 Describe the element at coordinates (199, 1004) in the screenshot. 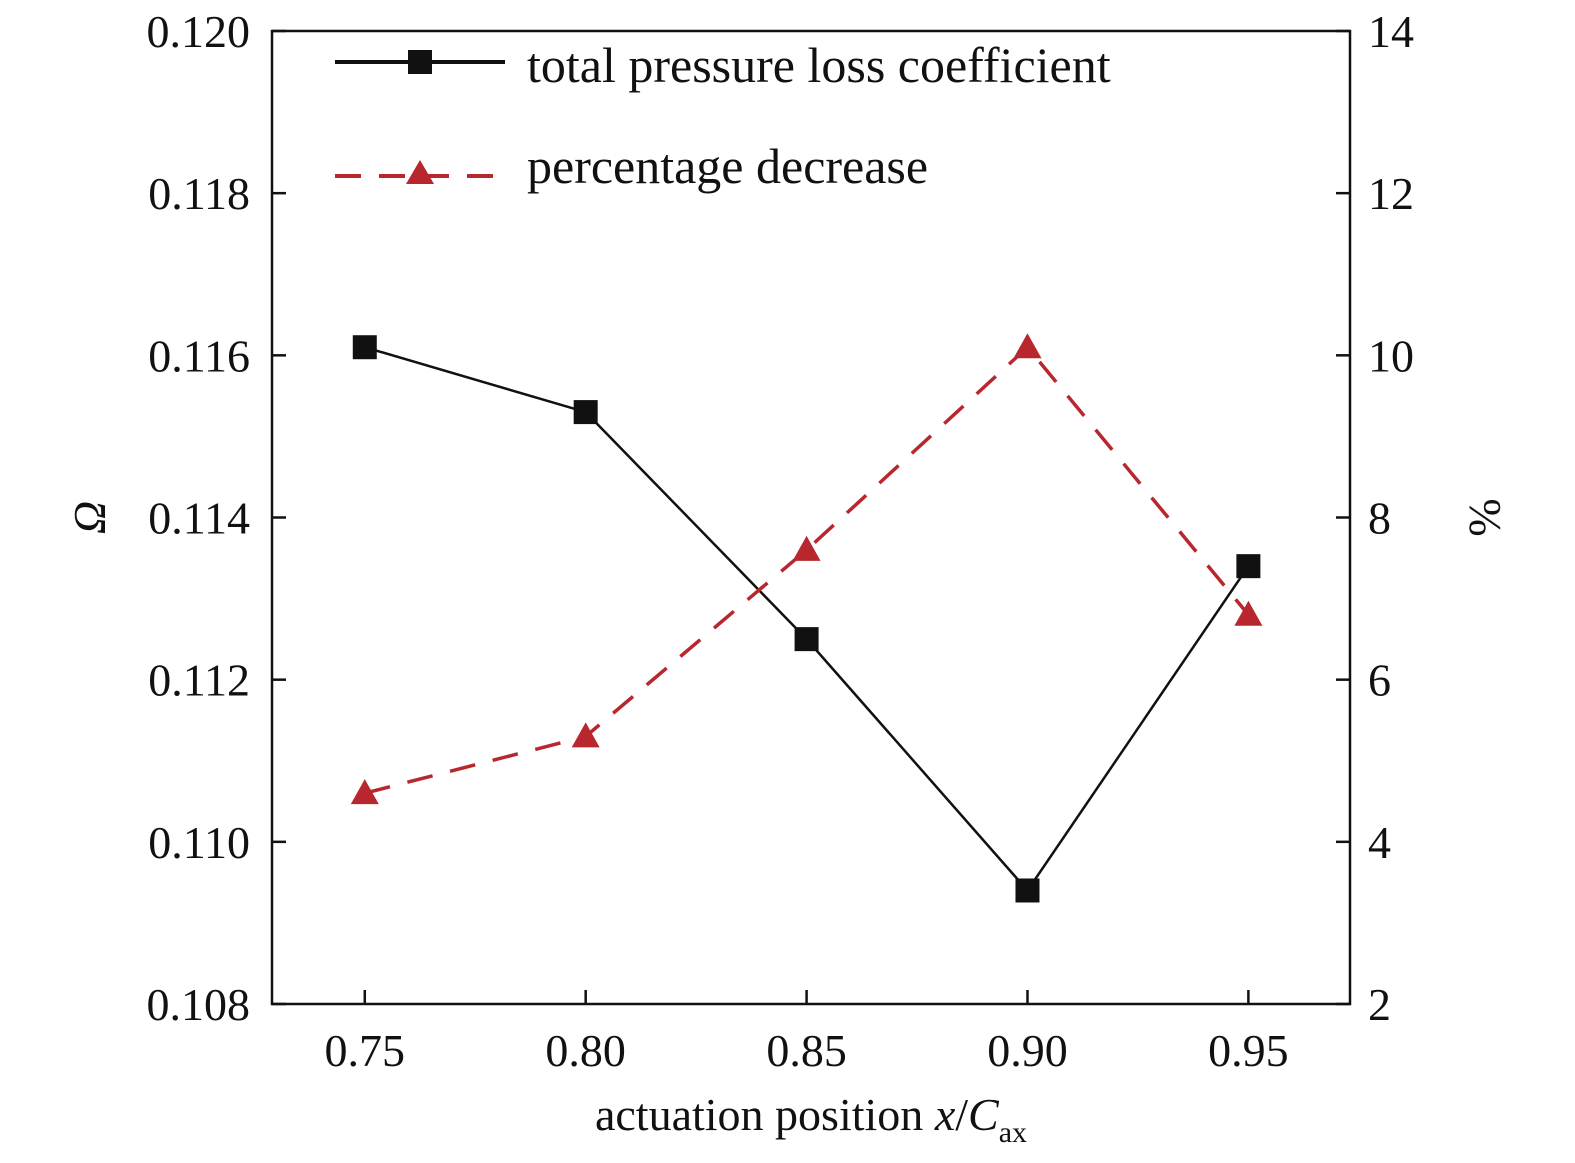

I see `left-tick-label: 0.108` at that location.